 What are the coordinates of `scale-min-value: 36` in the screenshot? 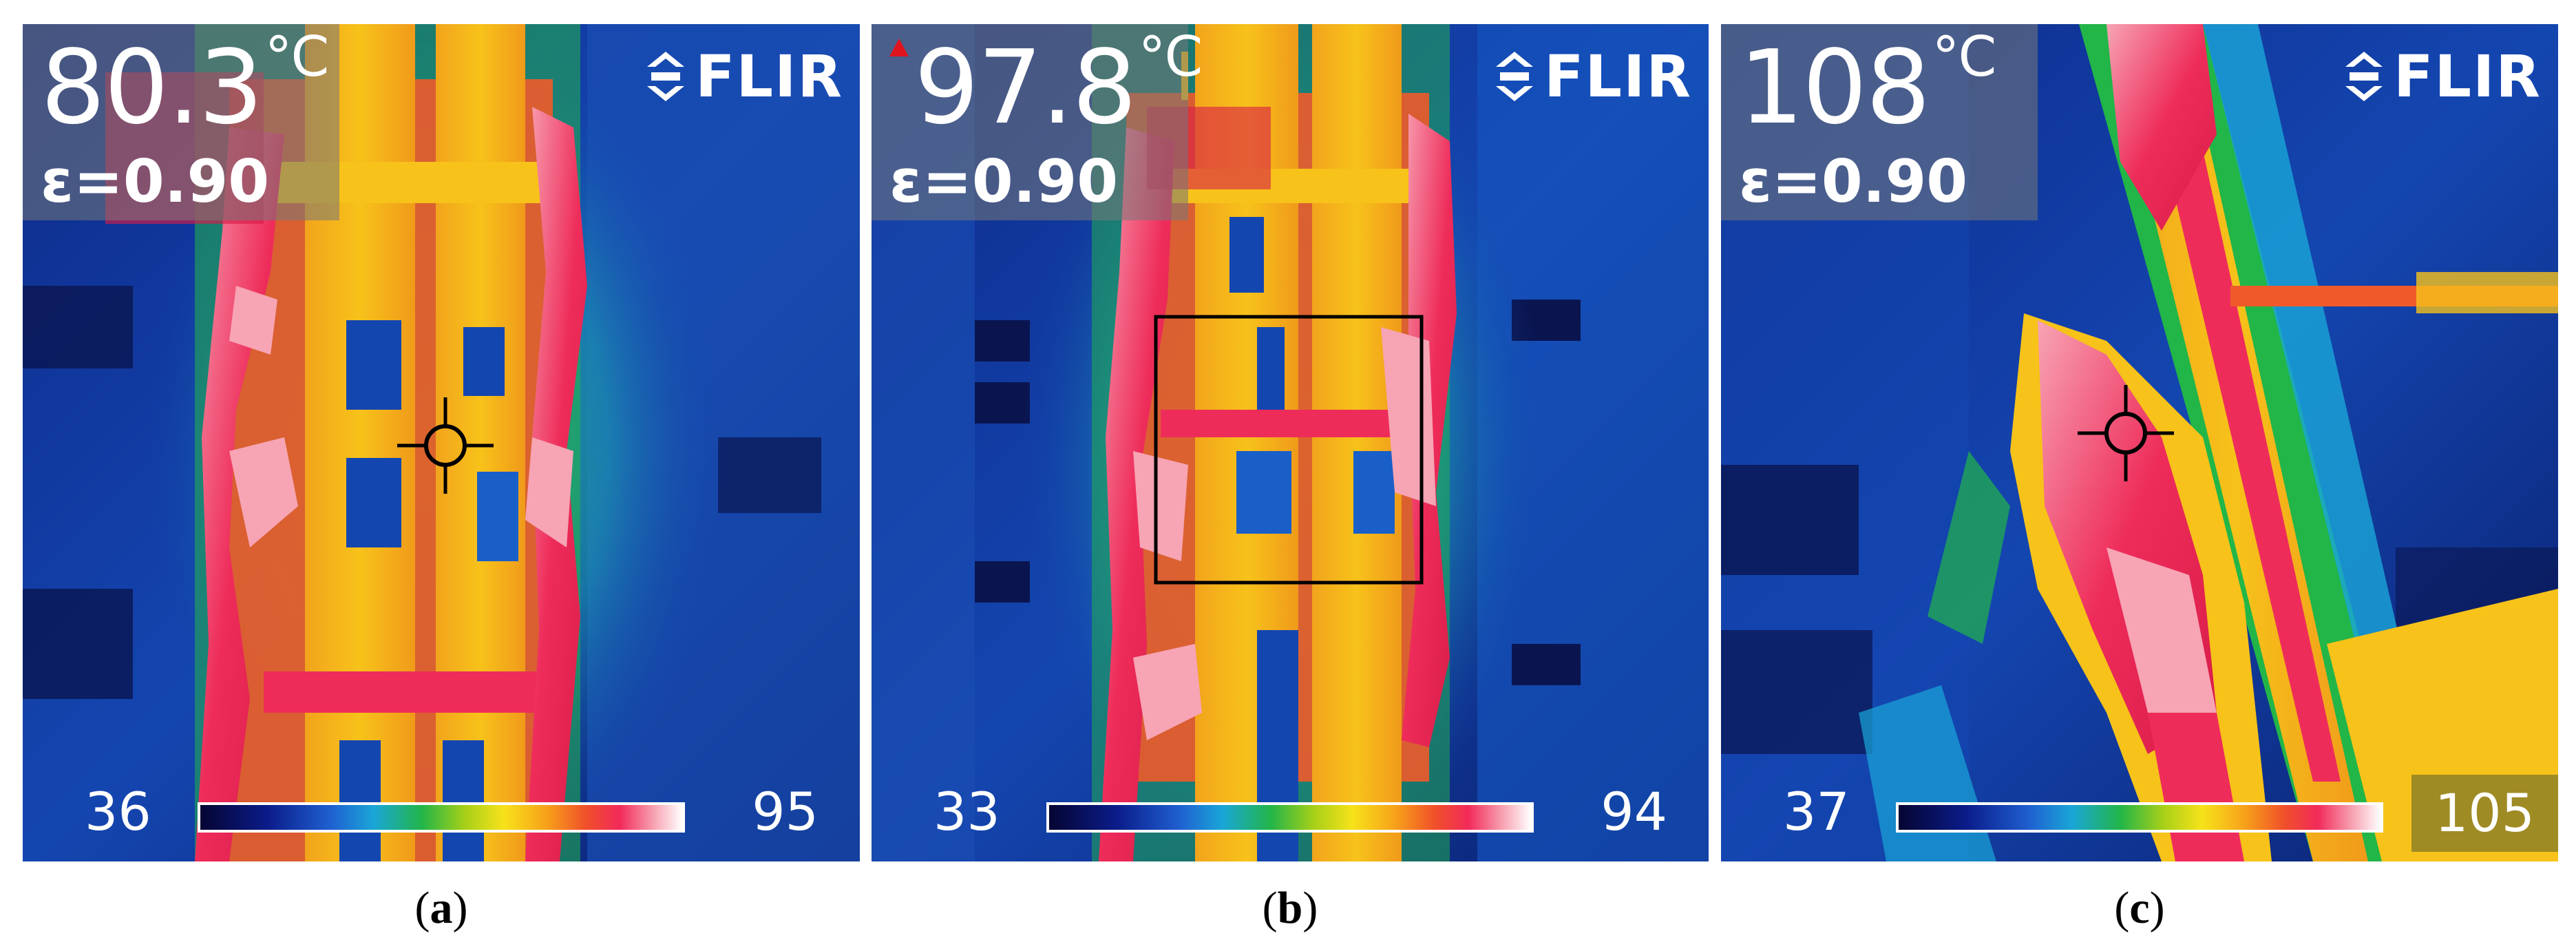 It's located at (118, 811).